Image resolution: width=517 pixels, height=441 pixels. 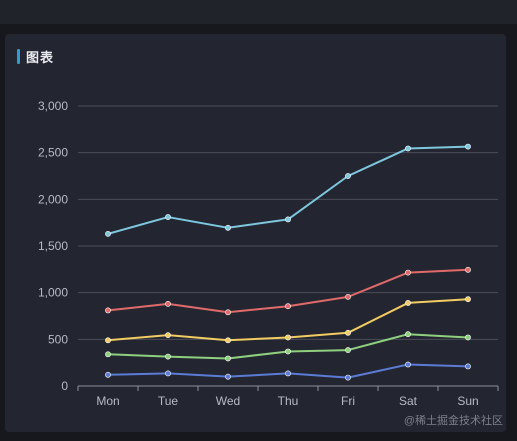 I want to click on x-tick-label: Wed, so click(x=228, y=401).